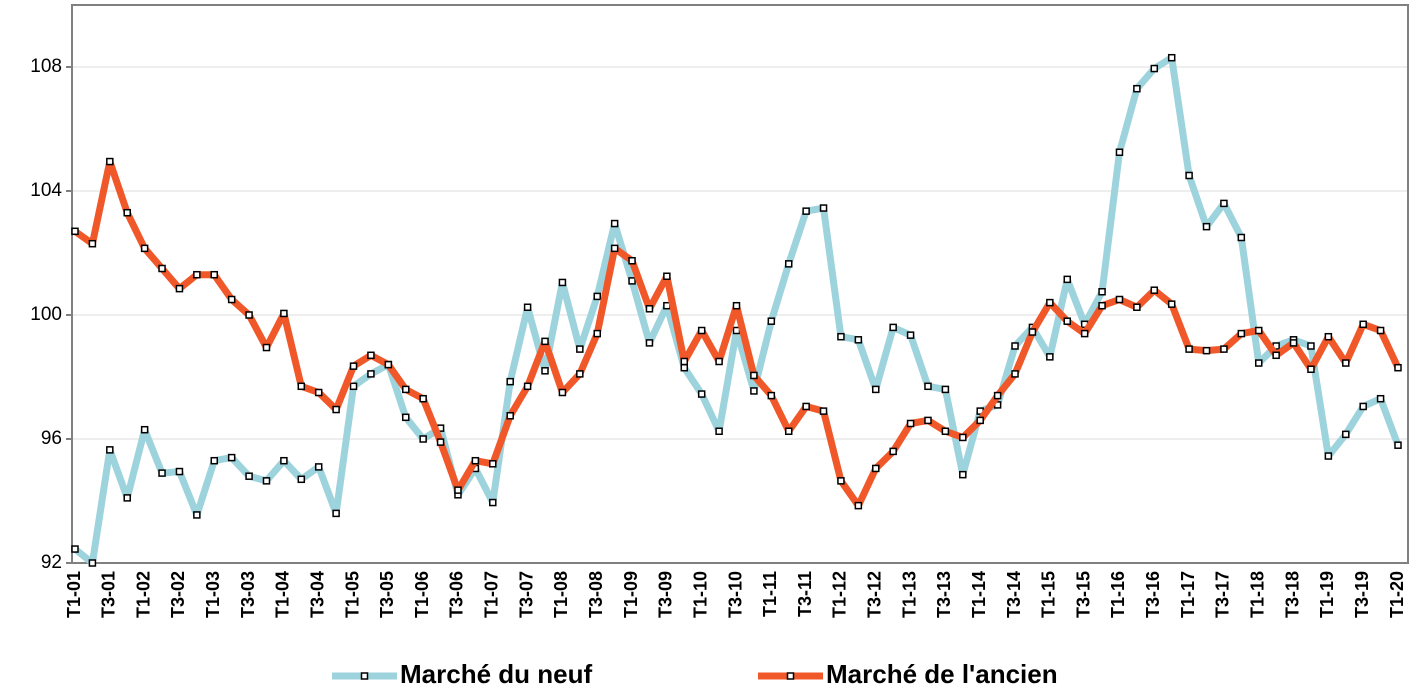  I want to click on x-tick-label: T3-11, so click(805, 594).